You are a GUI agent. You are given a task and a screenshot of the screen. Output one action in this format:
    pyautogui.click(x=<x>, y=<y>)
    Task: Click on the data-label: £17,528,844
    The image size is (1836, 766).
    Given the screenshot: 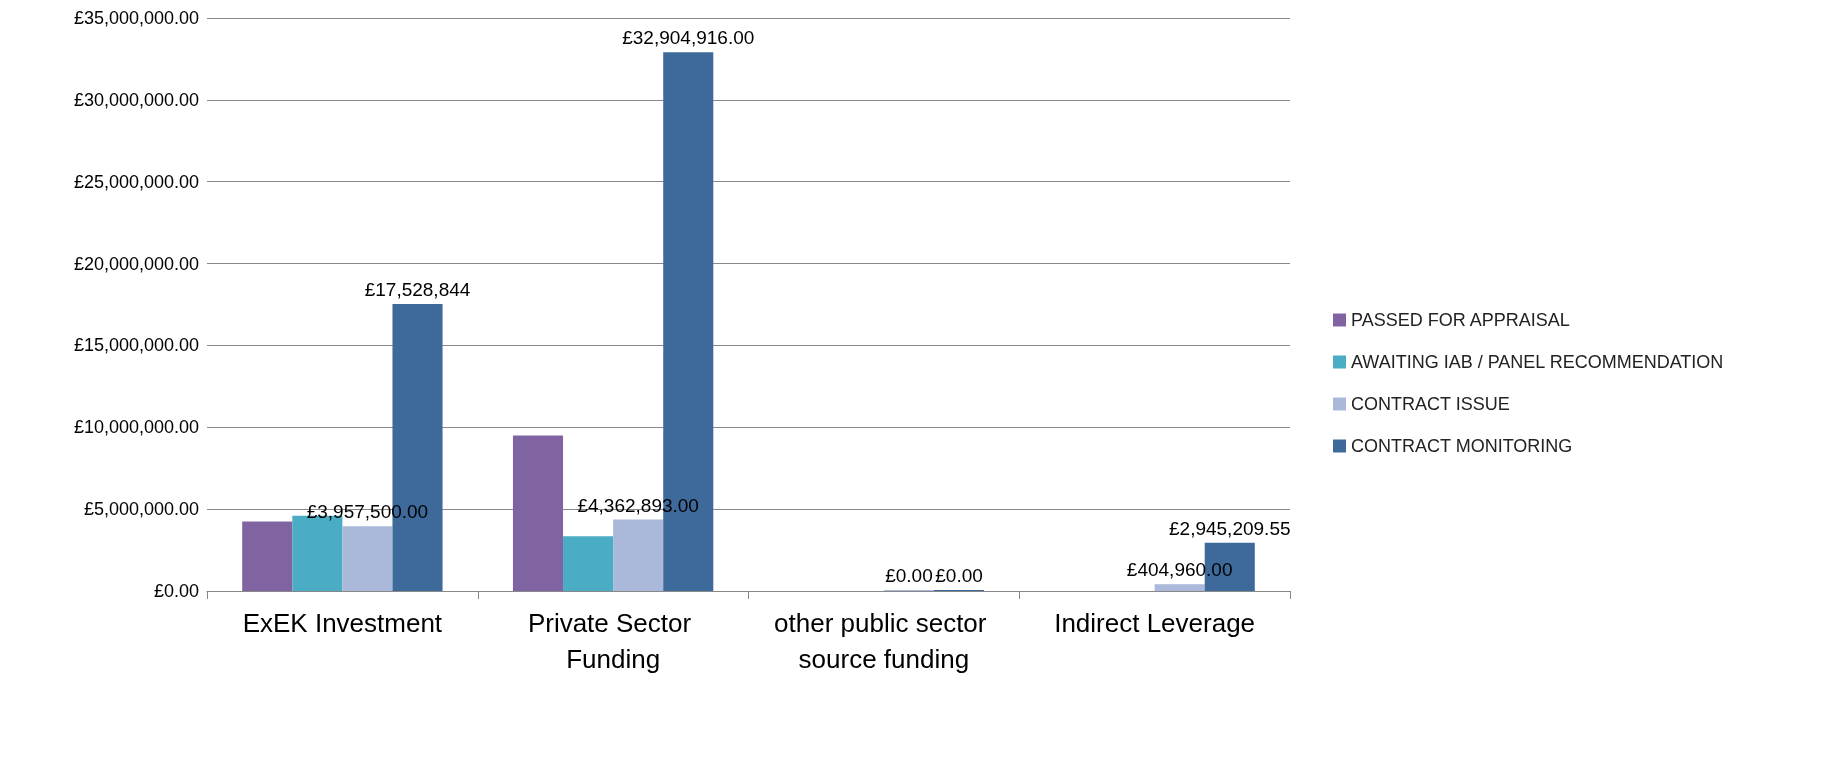 What is the action you would take?
    pyautogui.click(x=417, y=290)
    